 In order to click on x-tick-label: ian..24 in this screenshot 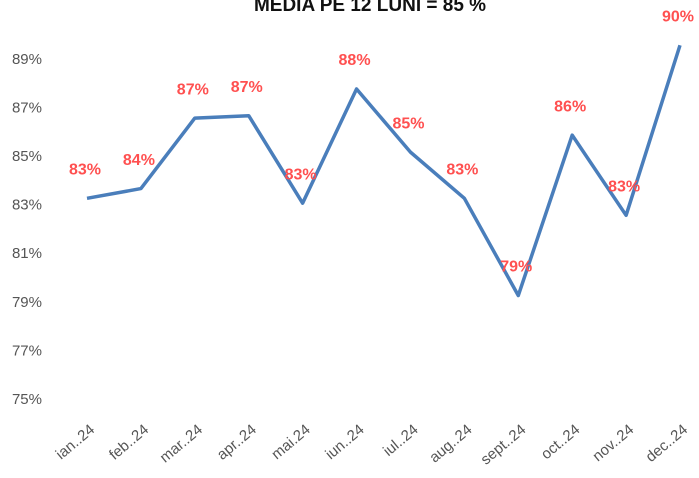, I will do `click(75, 442)`.